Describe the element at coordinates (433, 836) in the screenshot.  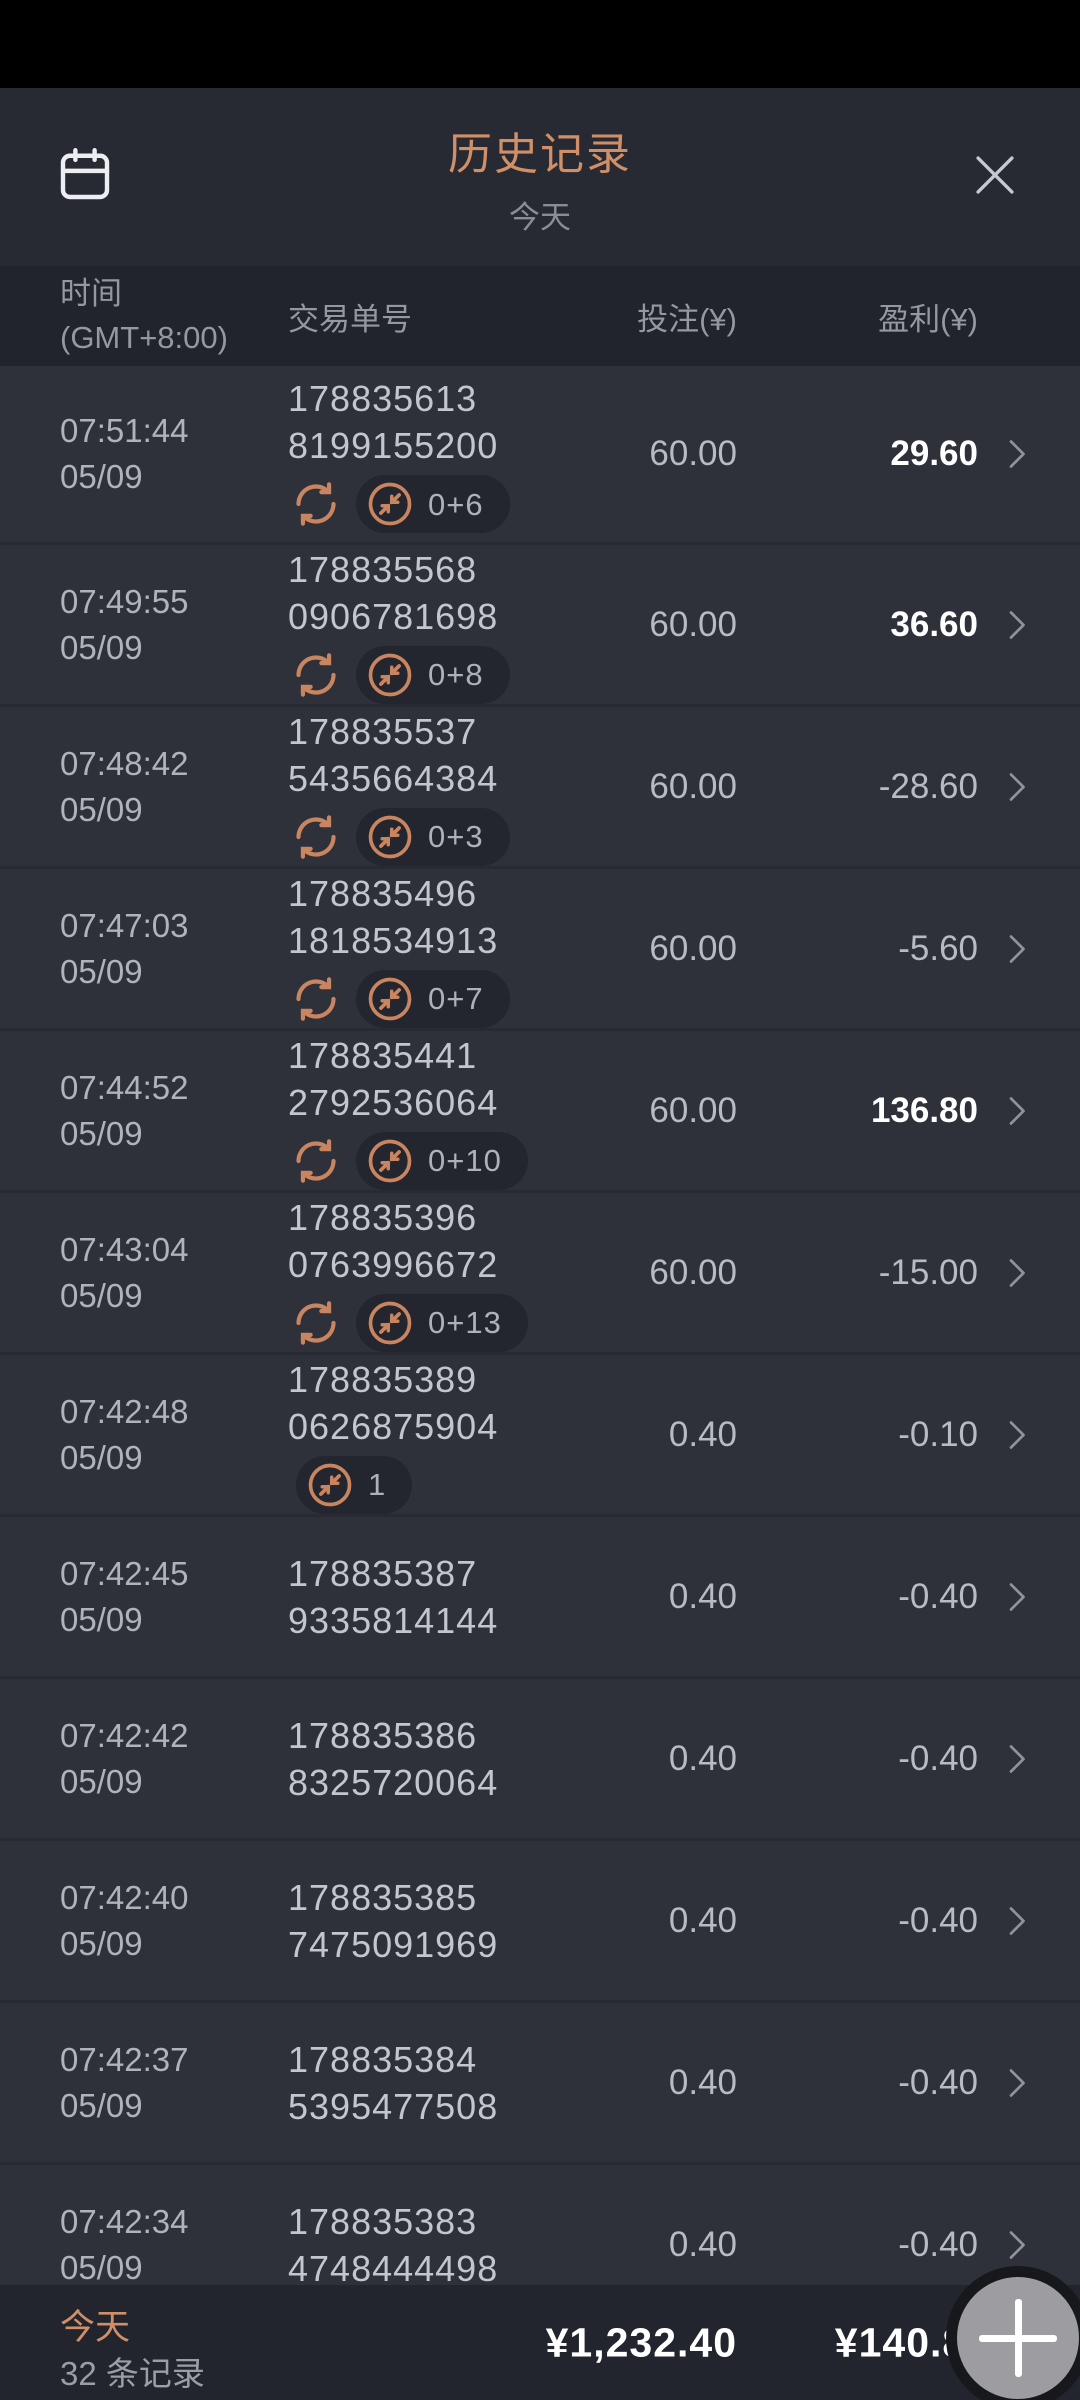
I see `trade-count-badge: 0+3` at that location.